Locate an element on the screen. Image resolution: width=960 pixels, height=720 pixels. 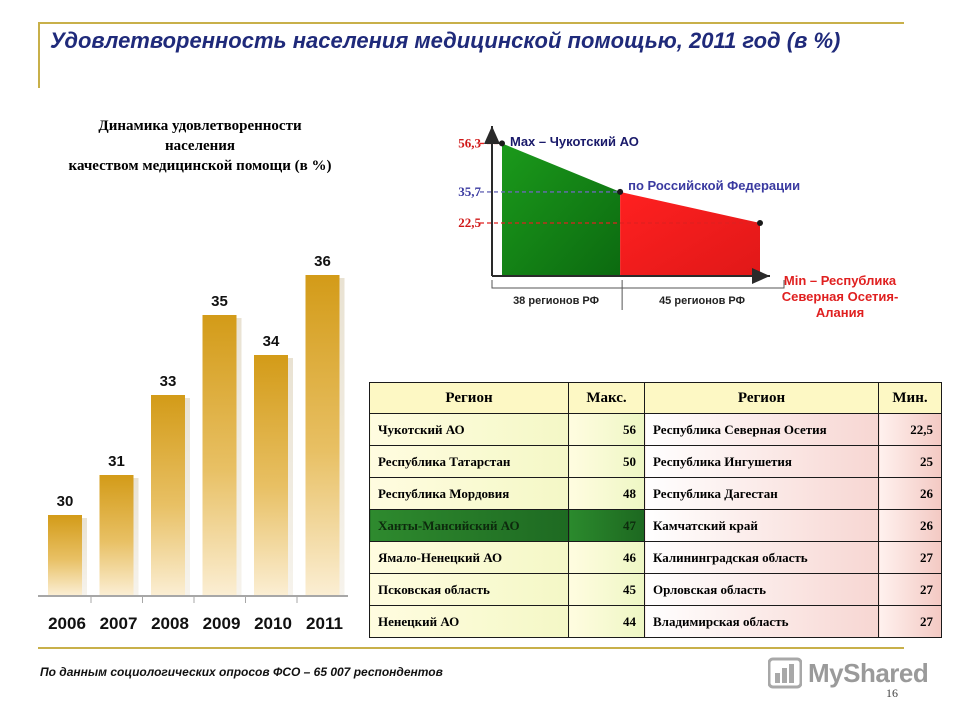
y-tick-label: 22,5 is located at coordinates (469, 222).